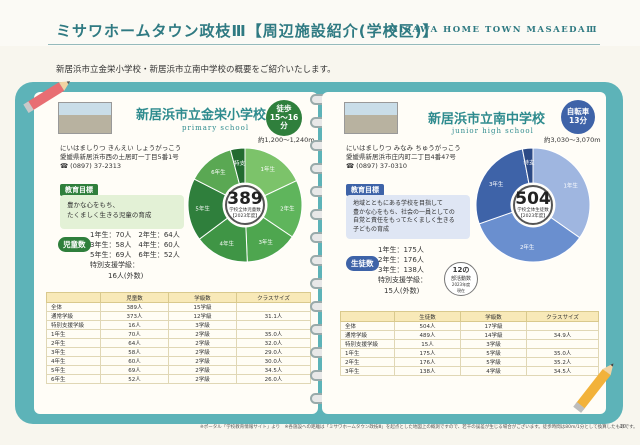  I want to click on table-cell: 34.9人, so click(562, 335).